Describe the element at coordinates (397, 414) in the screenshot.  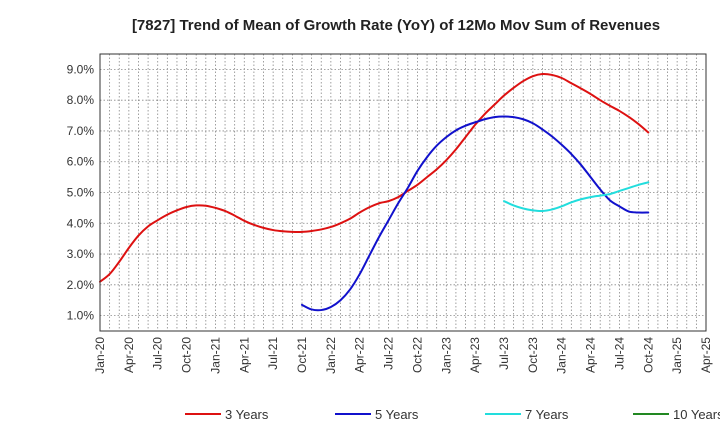
I see `legend-label-5-years: 5 Years` at that location.